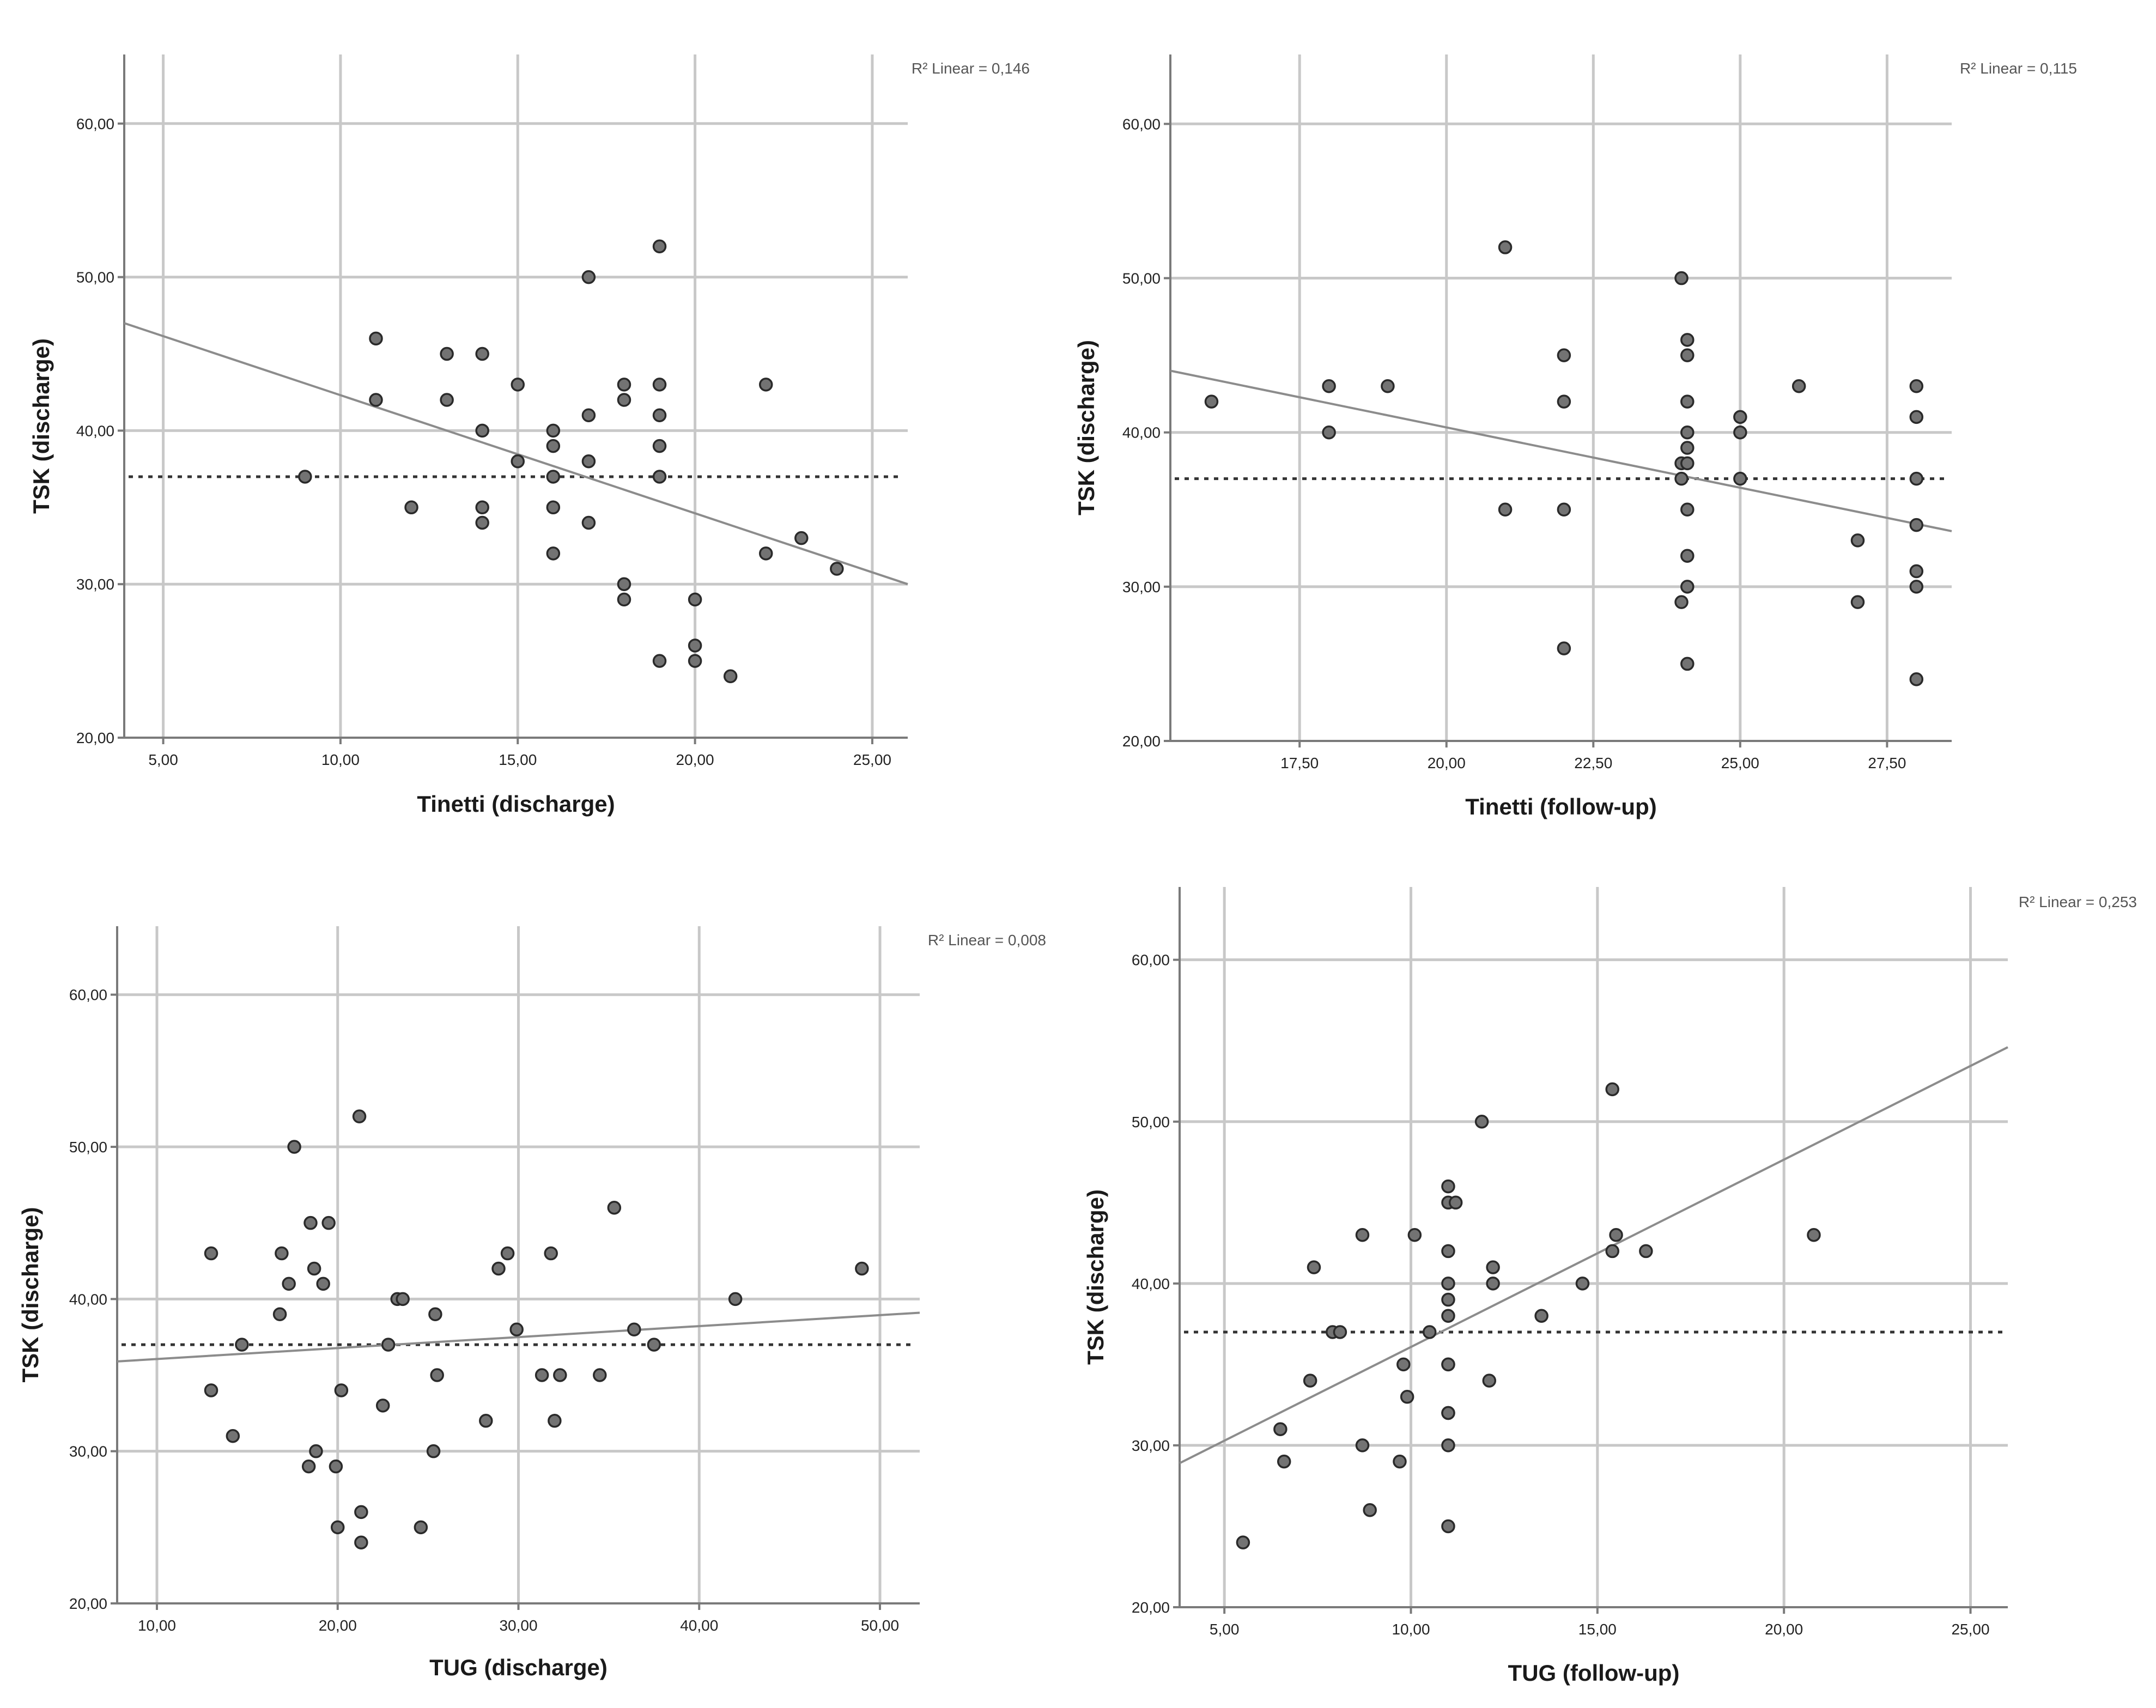 The height and width of the screenshot is (1708, 2156). What do you see at coordinates (1594, 1673) in the screenshot?
I see `x-axis-title: TUG (follow-up)` at bounding box center [1594, 1673].